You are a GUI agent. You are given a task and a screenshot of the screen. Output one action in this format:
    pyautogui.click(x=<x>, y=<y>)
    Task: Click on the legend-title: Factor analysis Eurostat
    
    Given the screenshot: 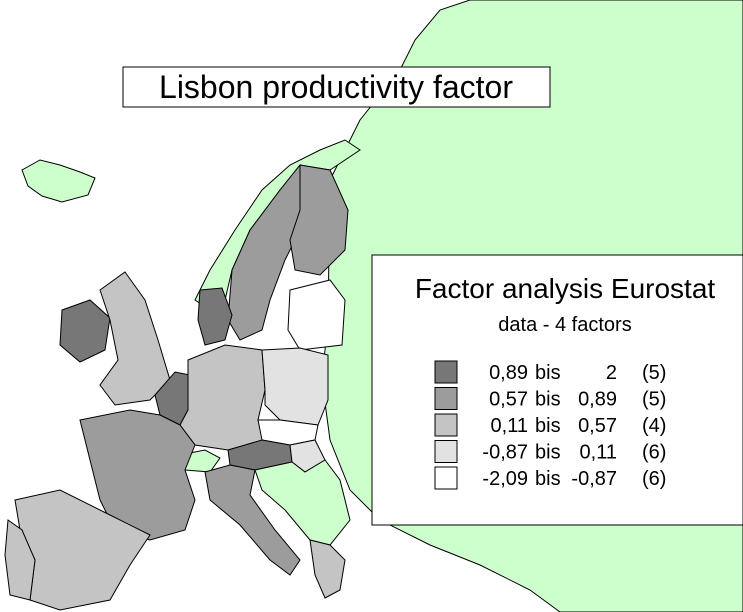 What is the action you would take?
    pyautogui.click(x=565, y=288)
    